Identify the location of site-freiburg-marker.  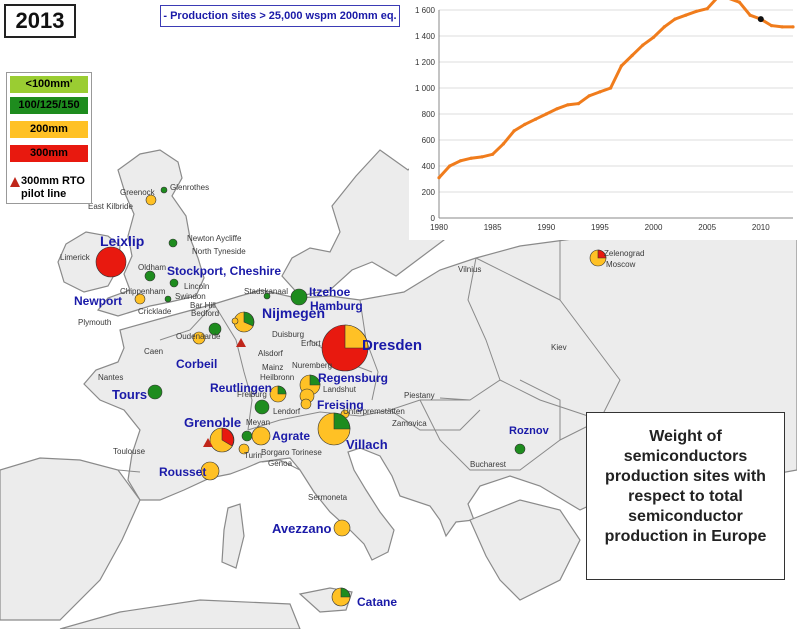
(262, 407).